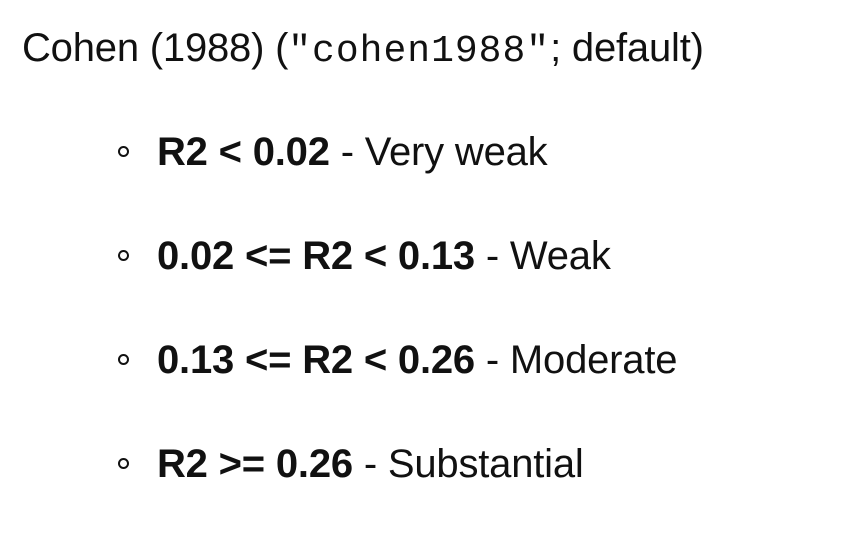  I want to click on heading-line: Cohen (1988) ("cohen1988"; default), so click(363, 50).